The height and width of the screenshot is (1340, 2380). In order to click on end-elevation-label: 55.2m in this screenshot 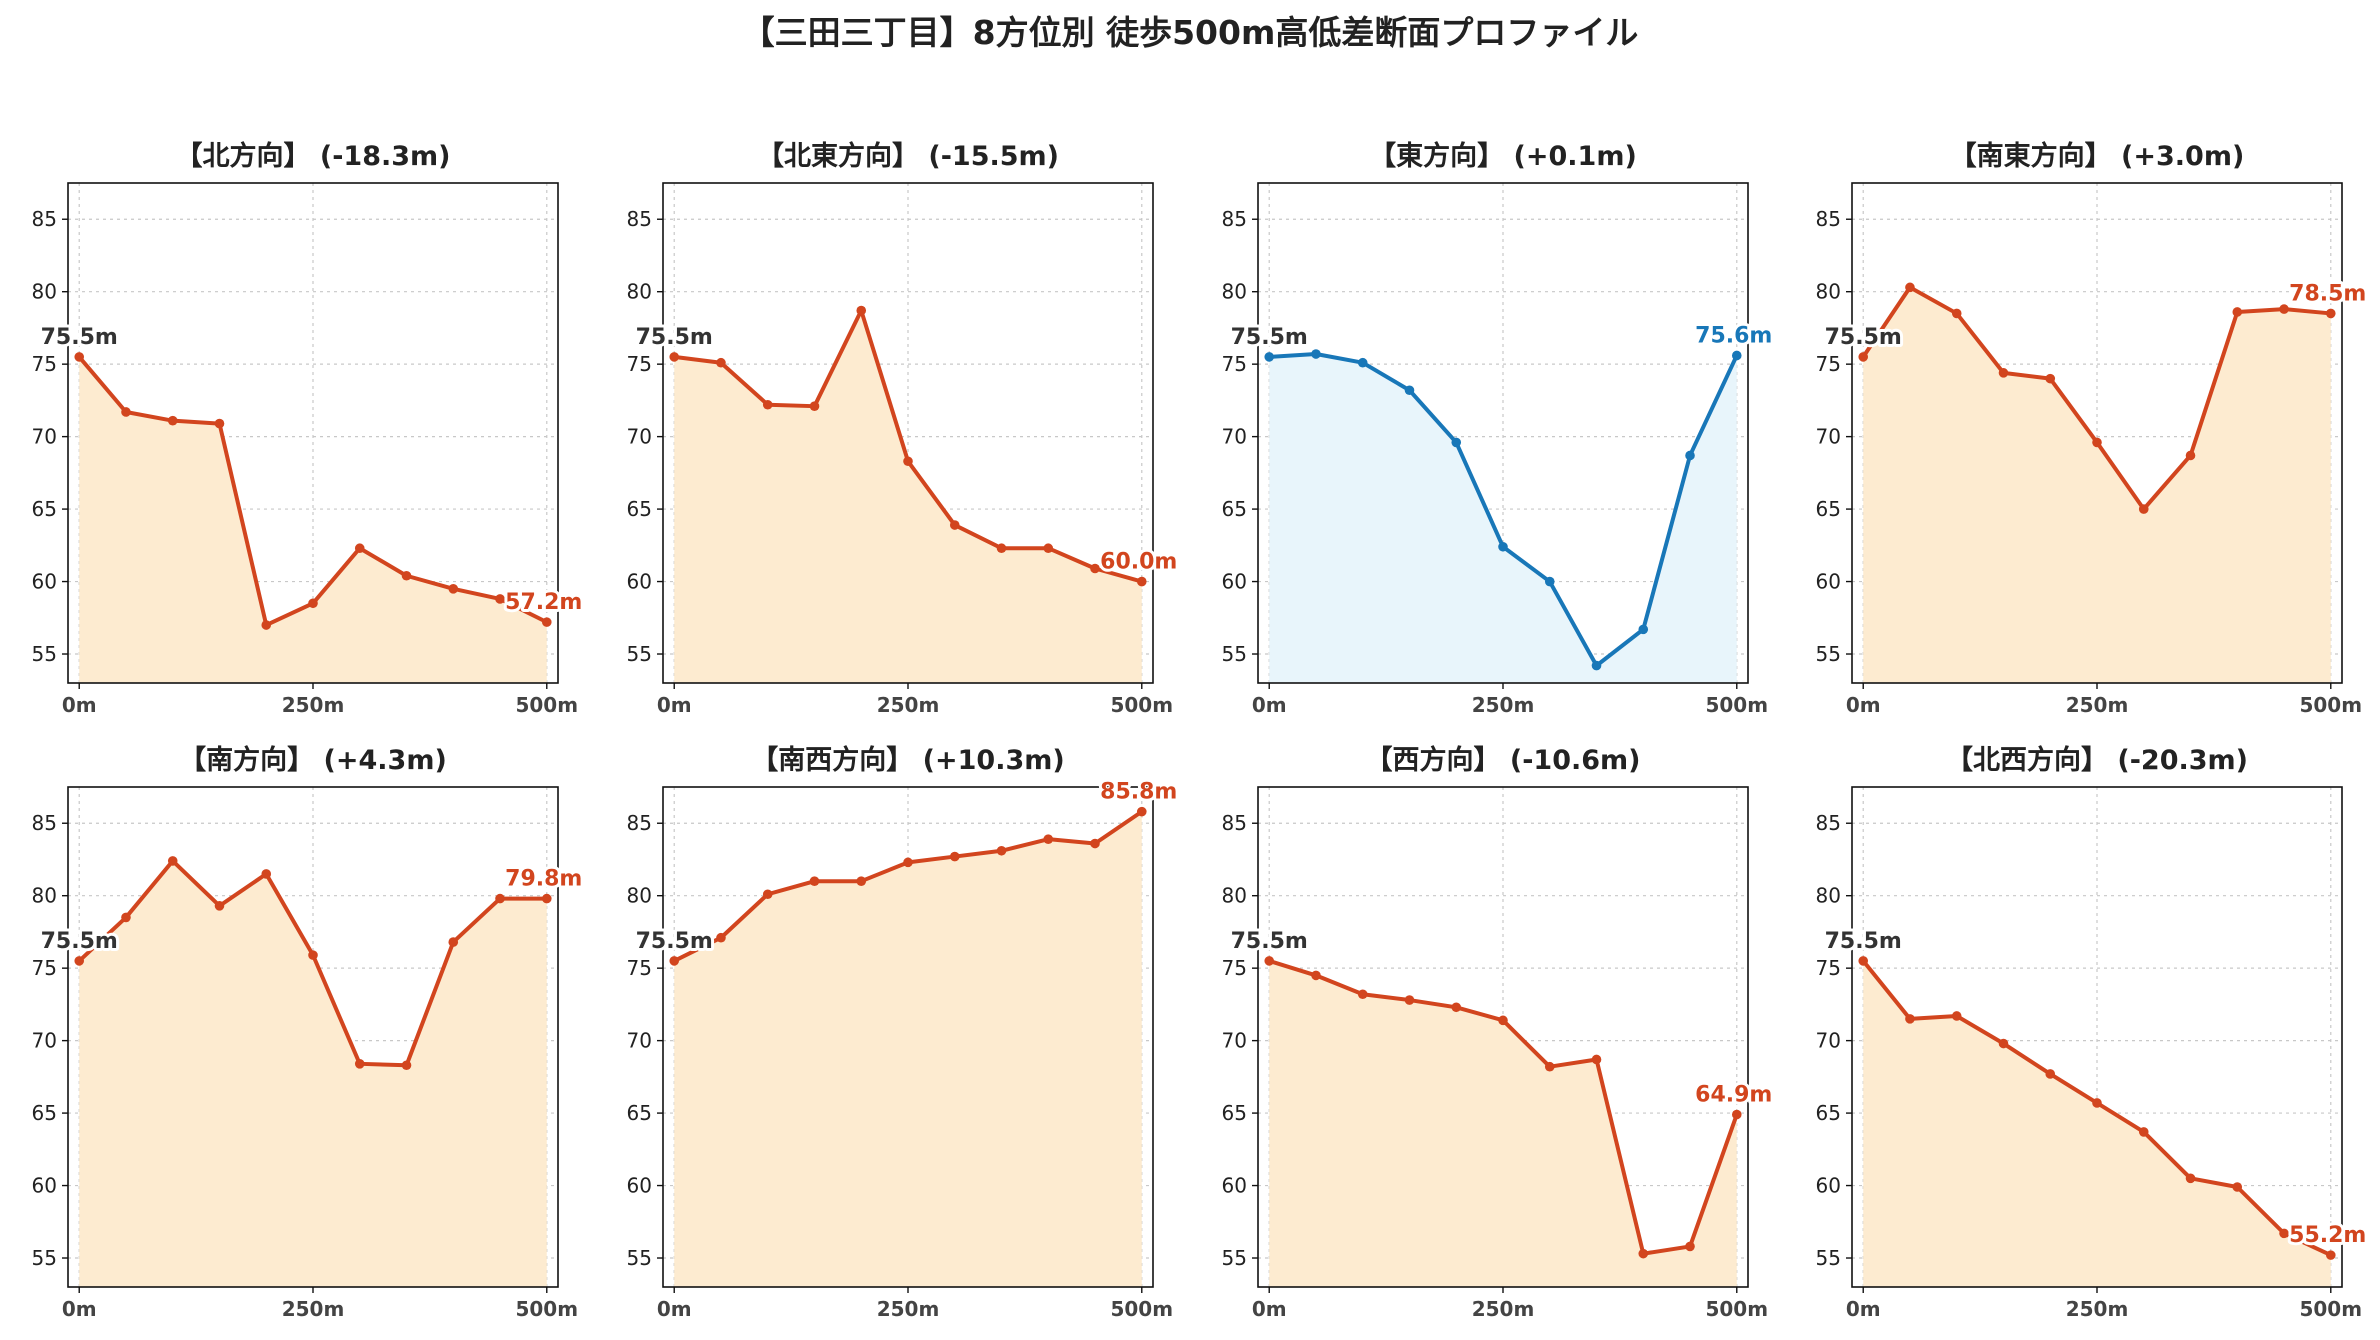, I will do `click(2327, 1235)`.